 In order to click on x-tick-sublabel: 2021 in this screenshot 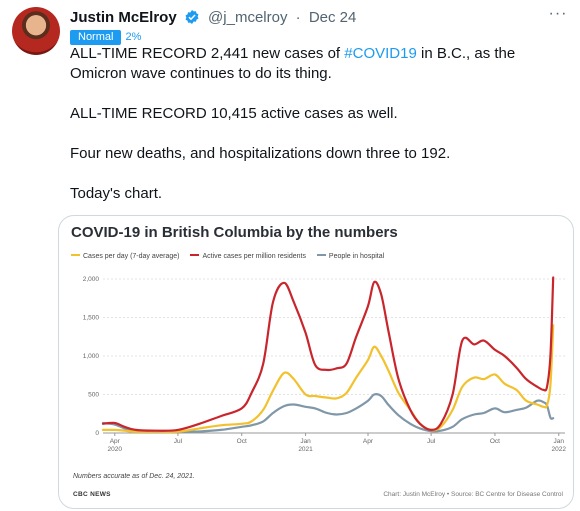, I will do `click(305, 449)`.